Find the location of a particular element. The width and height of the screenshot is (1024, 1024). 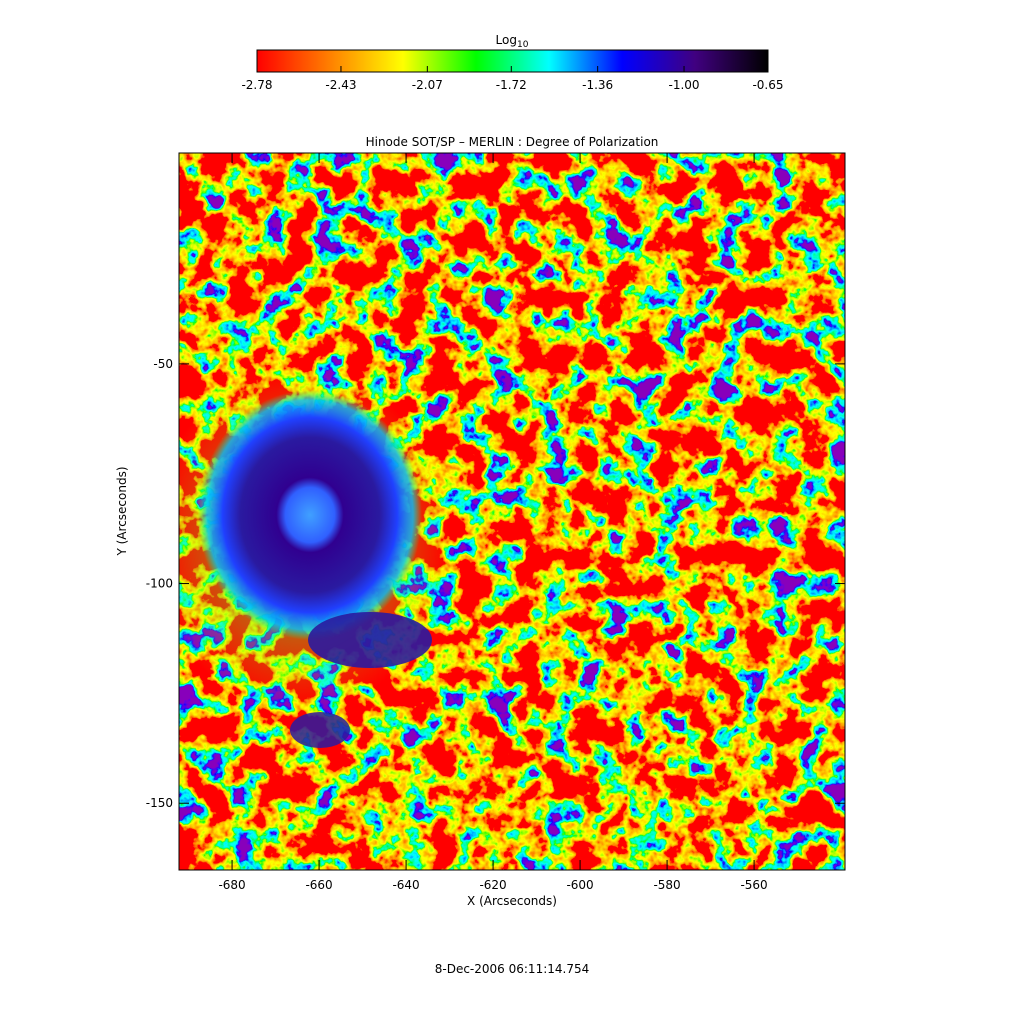

colorbar-tick-label: -1.36 is located at coordinates (597, 85).